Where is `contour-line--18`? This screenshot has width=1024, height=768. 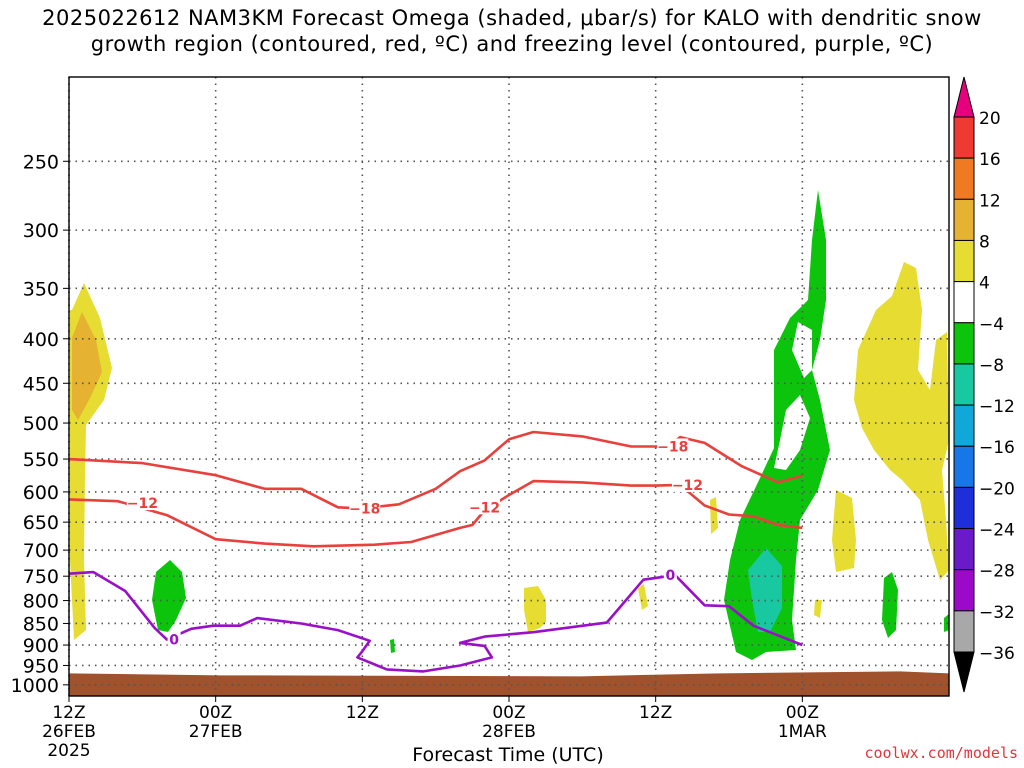
contour-line--18 is located at coordinates (435, 470).